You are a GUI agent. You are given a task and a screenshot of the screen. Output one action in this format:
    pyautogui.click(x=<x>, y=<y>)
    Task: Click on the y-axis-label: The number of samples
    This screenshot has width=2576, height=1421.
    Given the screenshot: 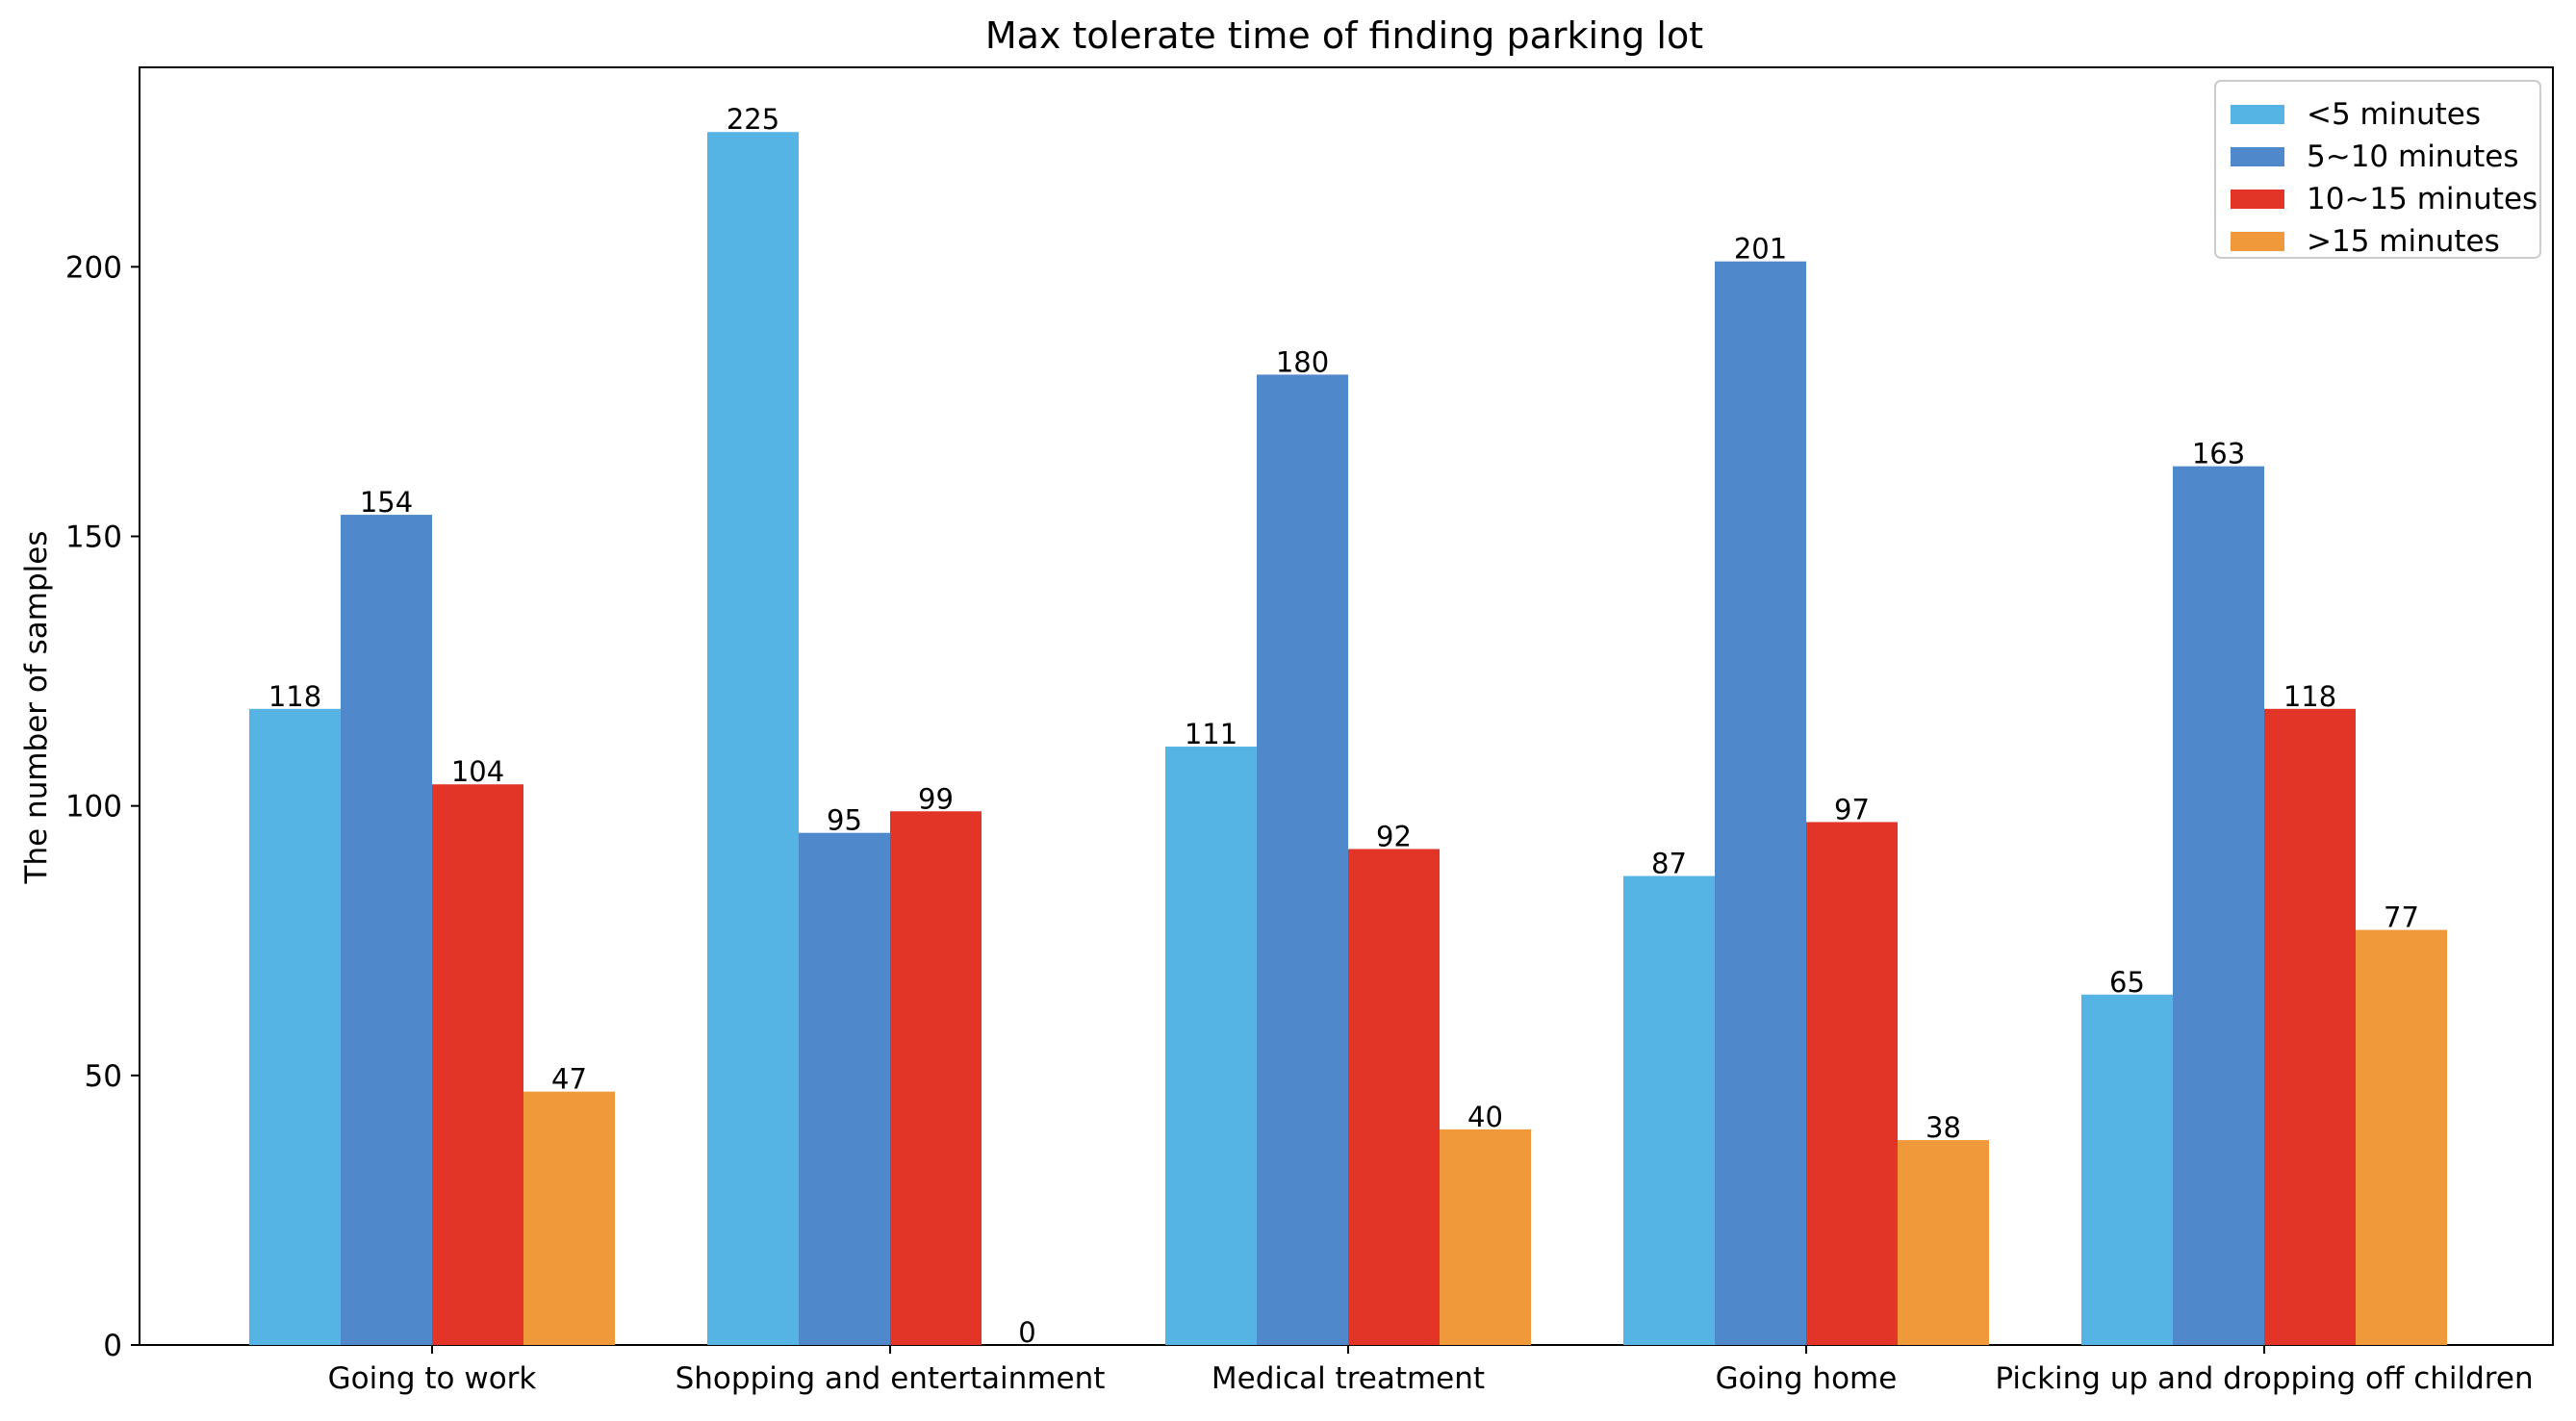 What is the action you would take?
    pyautogui.click(x=36, y=708)
    